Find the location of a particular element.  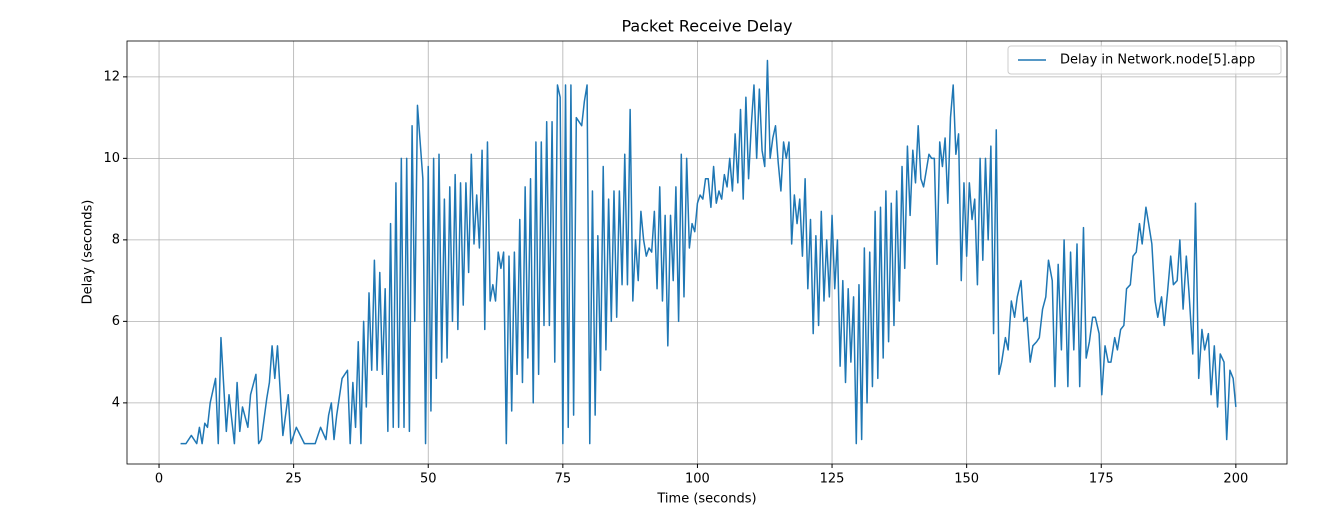

x-tick-label: 75 is located at coordinates (563, 479).